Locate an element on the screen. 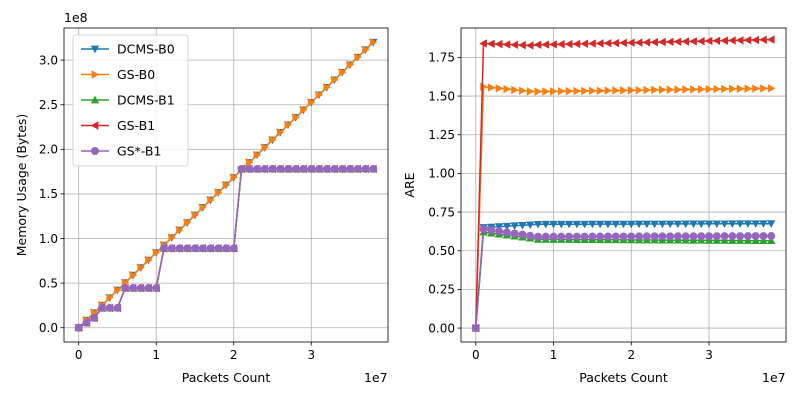  y-tick-label: 0.75 is located at coordinates (441, 212).